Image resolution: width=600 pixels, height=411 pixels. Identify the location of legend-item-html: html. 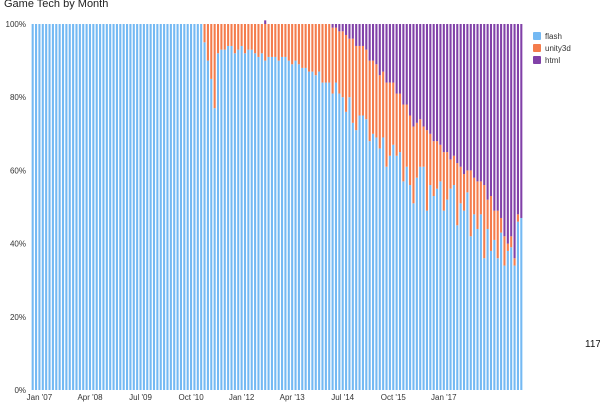
(552, 60).